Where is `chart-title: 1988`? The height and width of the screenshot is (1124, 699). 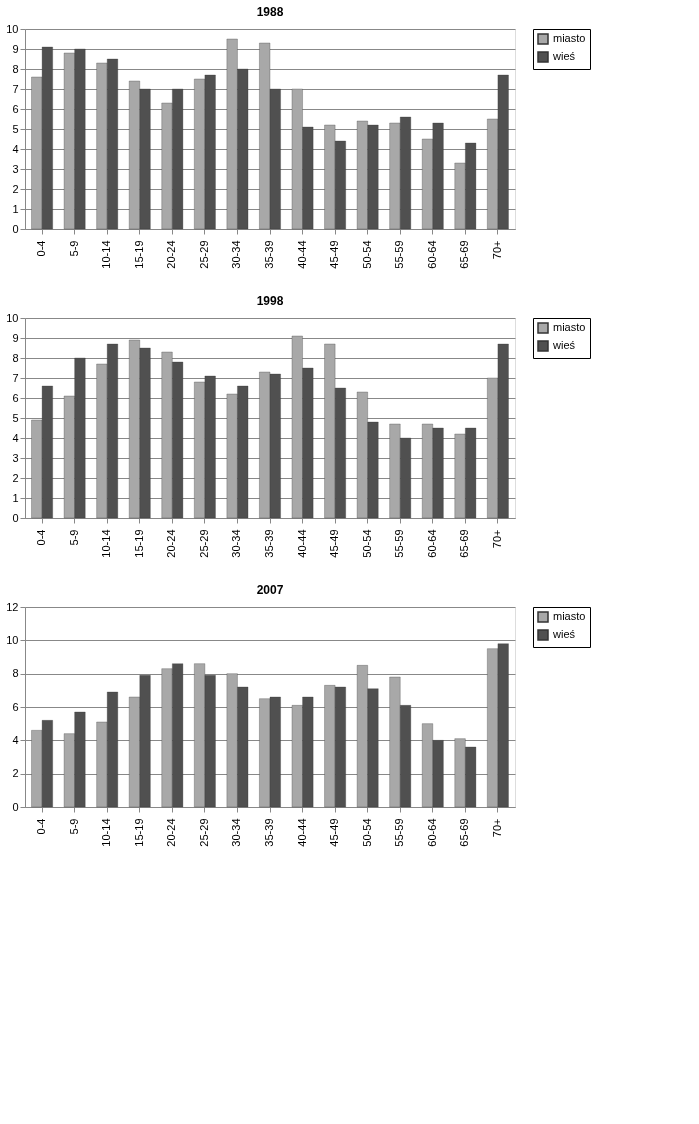
chart-title: 1988 is located at coordinates (270, 12).